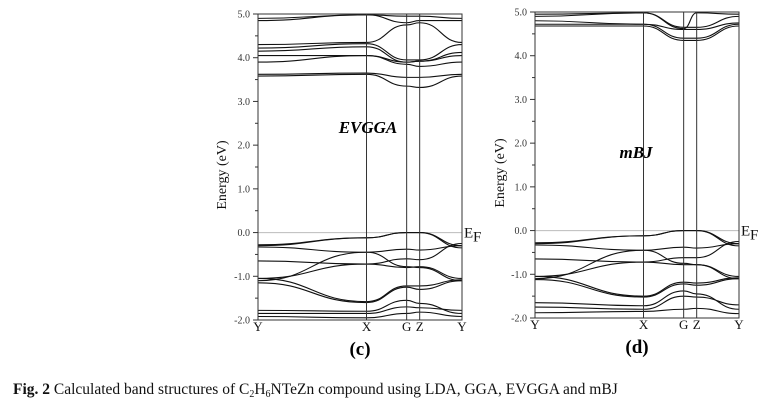 The height and width of the screenshot is (412, 784). I want to click on method-label: mBJ, so click(636, 152).